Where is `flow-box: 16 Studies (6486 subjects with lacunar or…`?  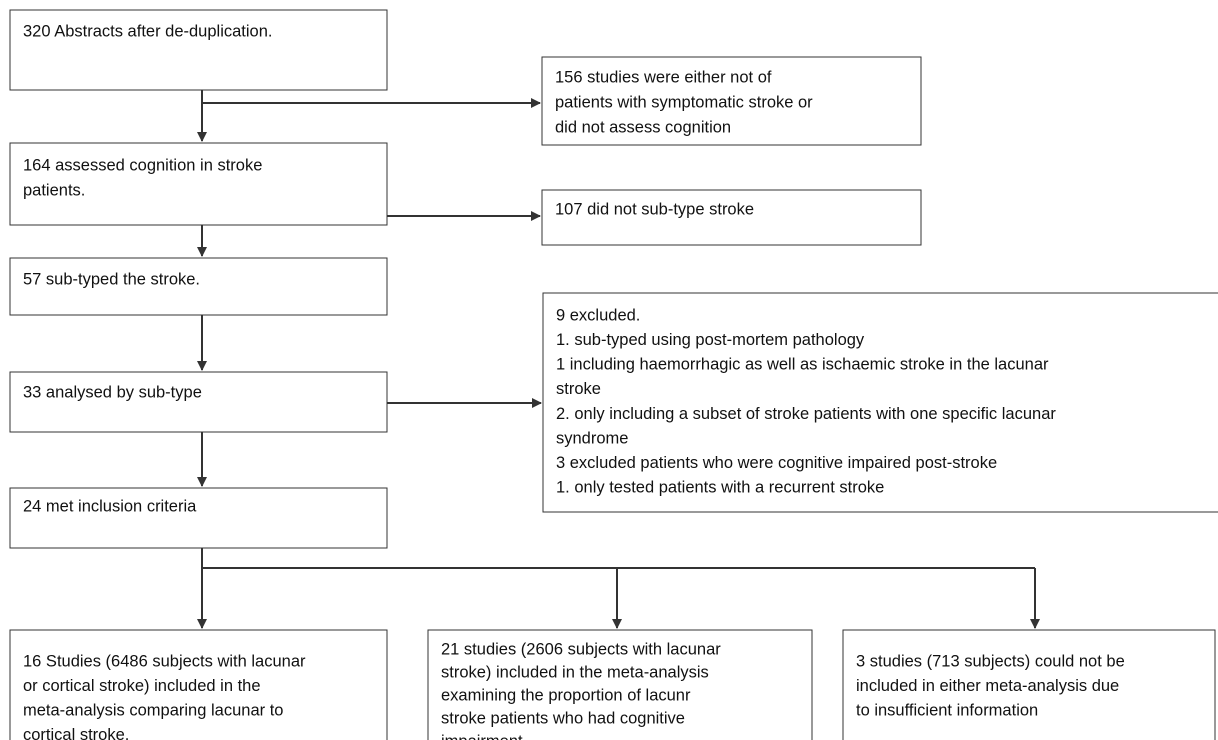
flow-box: 16 Studies (6486 subjects with lacunar or… is located at coordinates (198, 684).